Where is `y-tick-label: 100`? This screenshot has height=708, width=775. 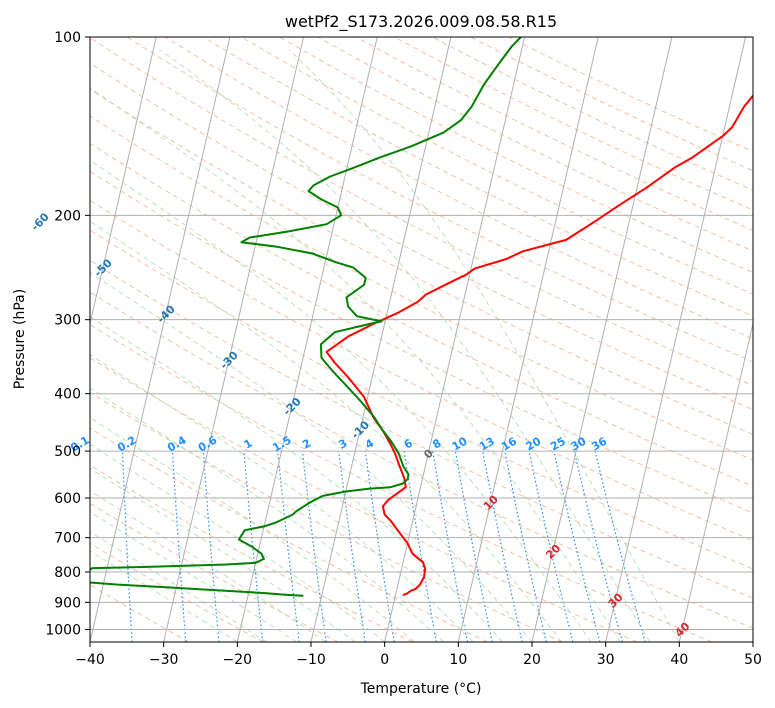 y-tick-label: 100 is located at coordinates (67, 38).